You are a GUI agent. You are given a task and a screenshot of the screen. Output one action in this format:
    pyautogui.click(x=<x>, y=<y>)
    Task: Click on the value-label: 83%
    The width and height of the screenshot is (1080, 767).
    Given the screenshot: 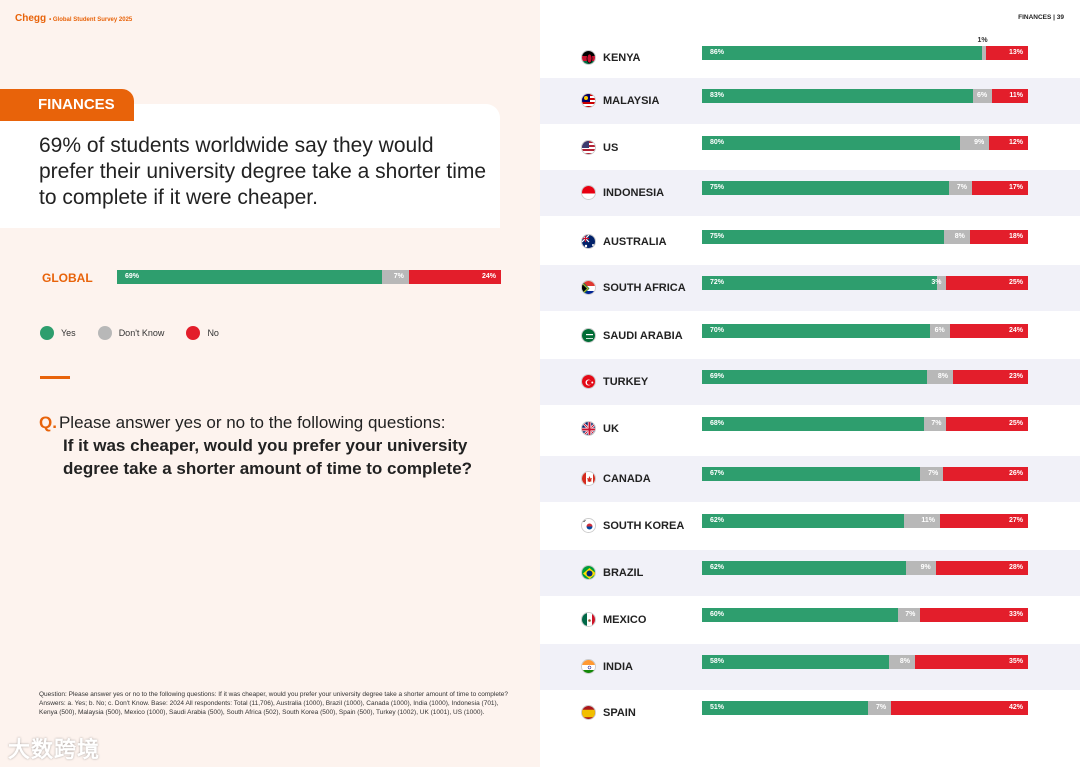 What is the action you would take?
    pyautogui.click(x=717, y=95)
    